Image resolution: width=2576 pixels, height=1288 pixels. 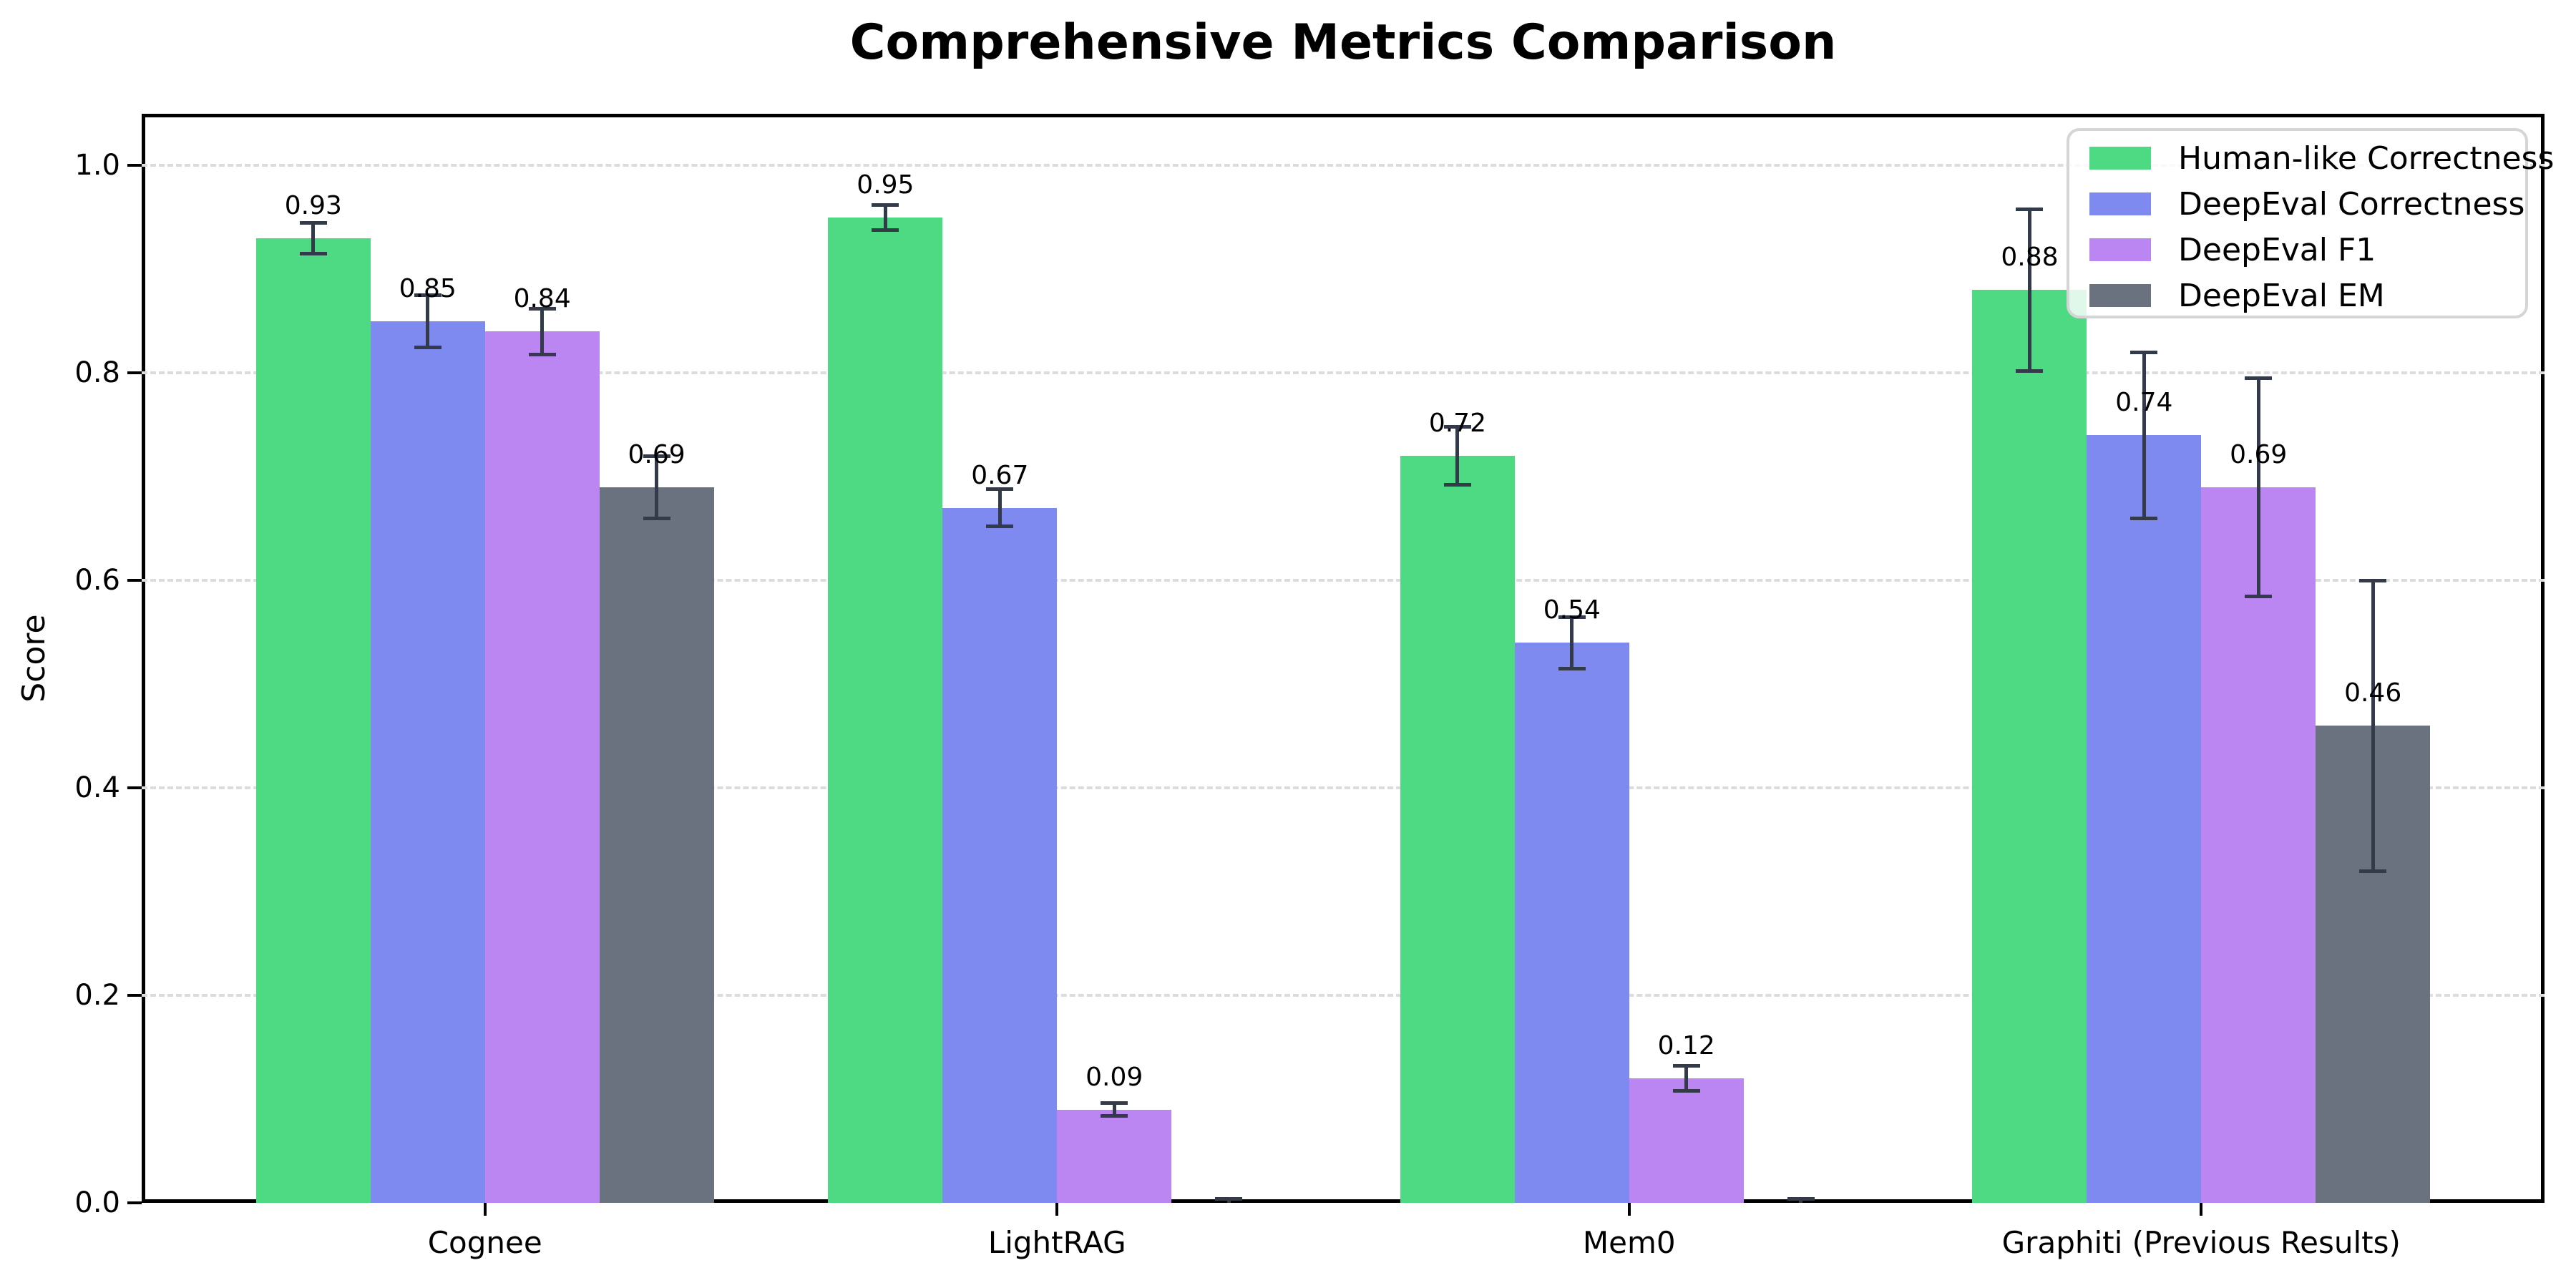 What do you see at coordinates (1629, 1242) in the screenshot?
I see `x-tick-label: Mem0` at bounding box center [1629, 1242].